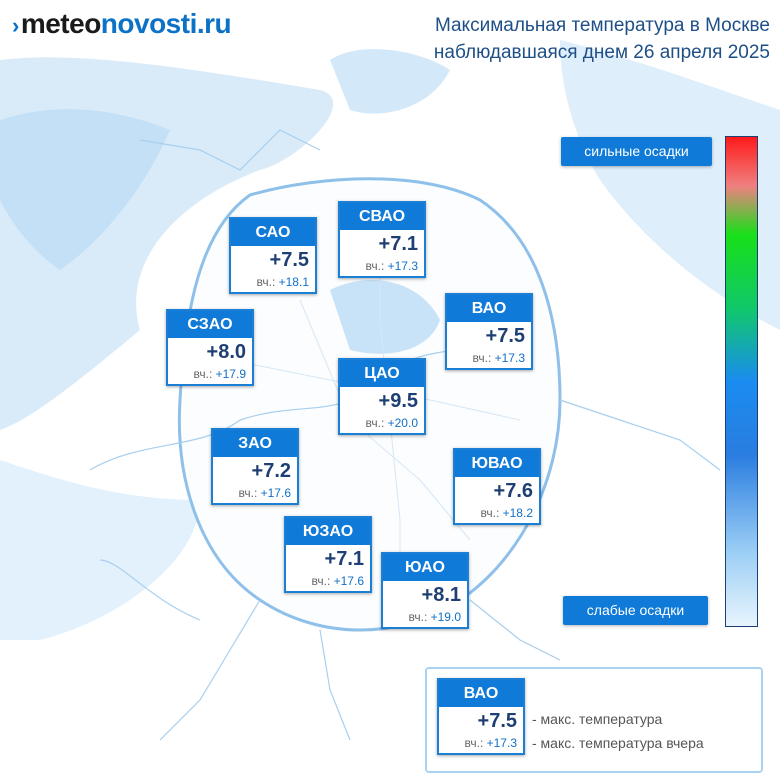 This screenshot has height=780, width=780. I want to click on title-line: наблюдавшаяся днем 26 апреля 2025, so click(601, 52).